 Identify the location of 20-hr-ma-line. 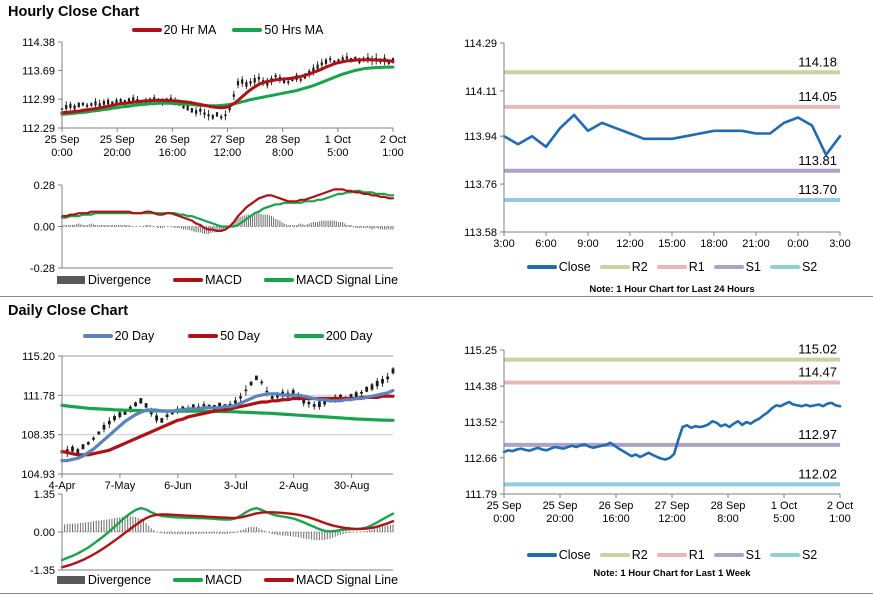
(227, 86).